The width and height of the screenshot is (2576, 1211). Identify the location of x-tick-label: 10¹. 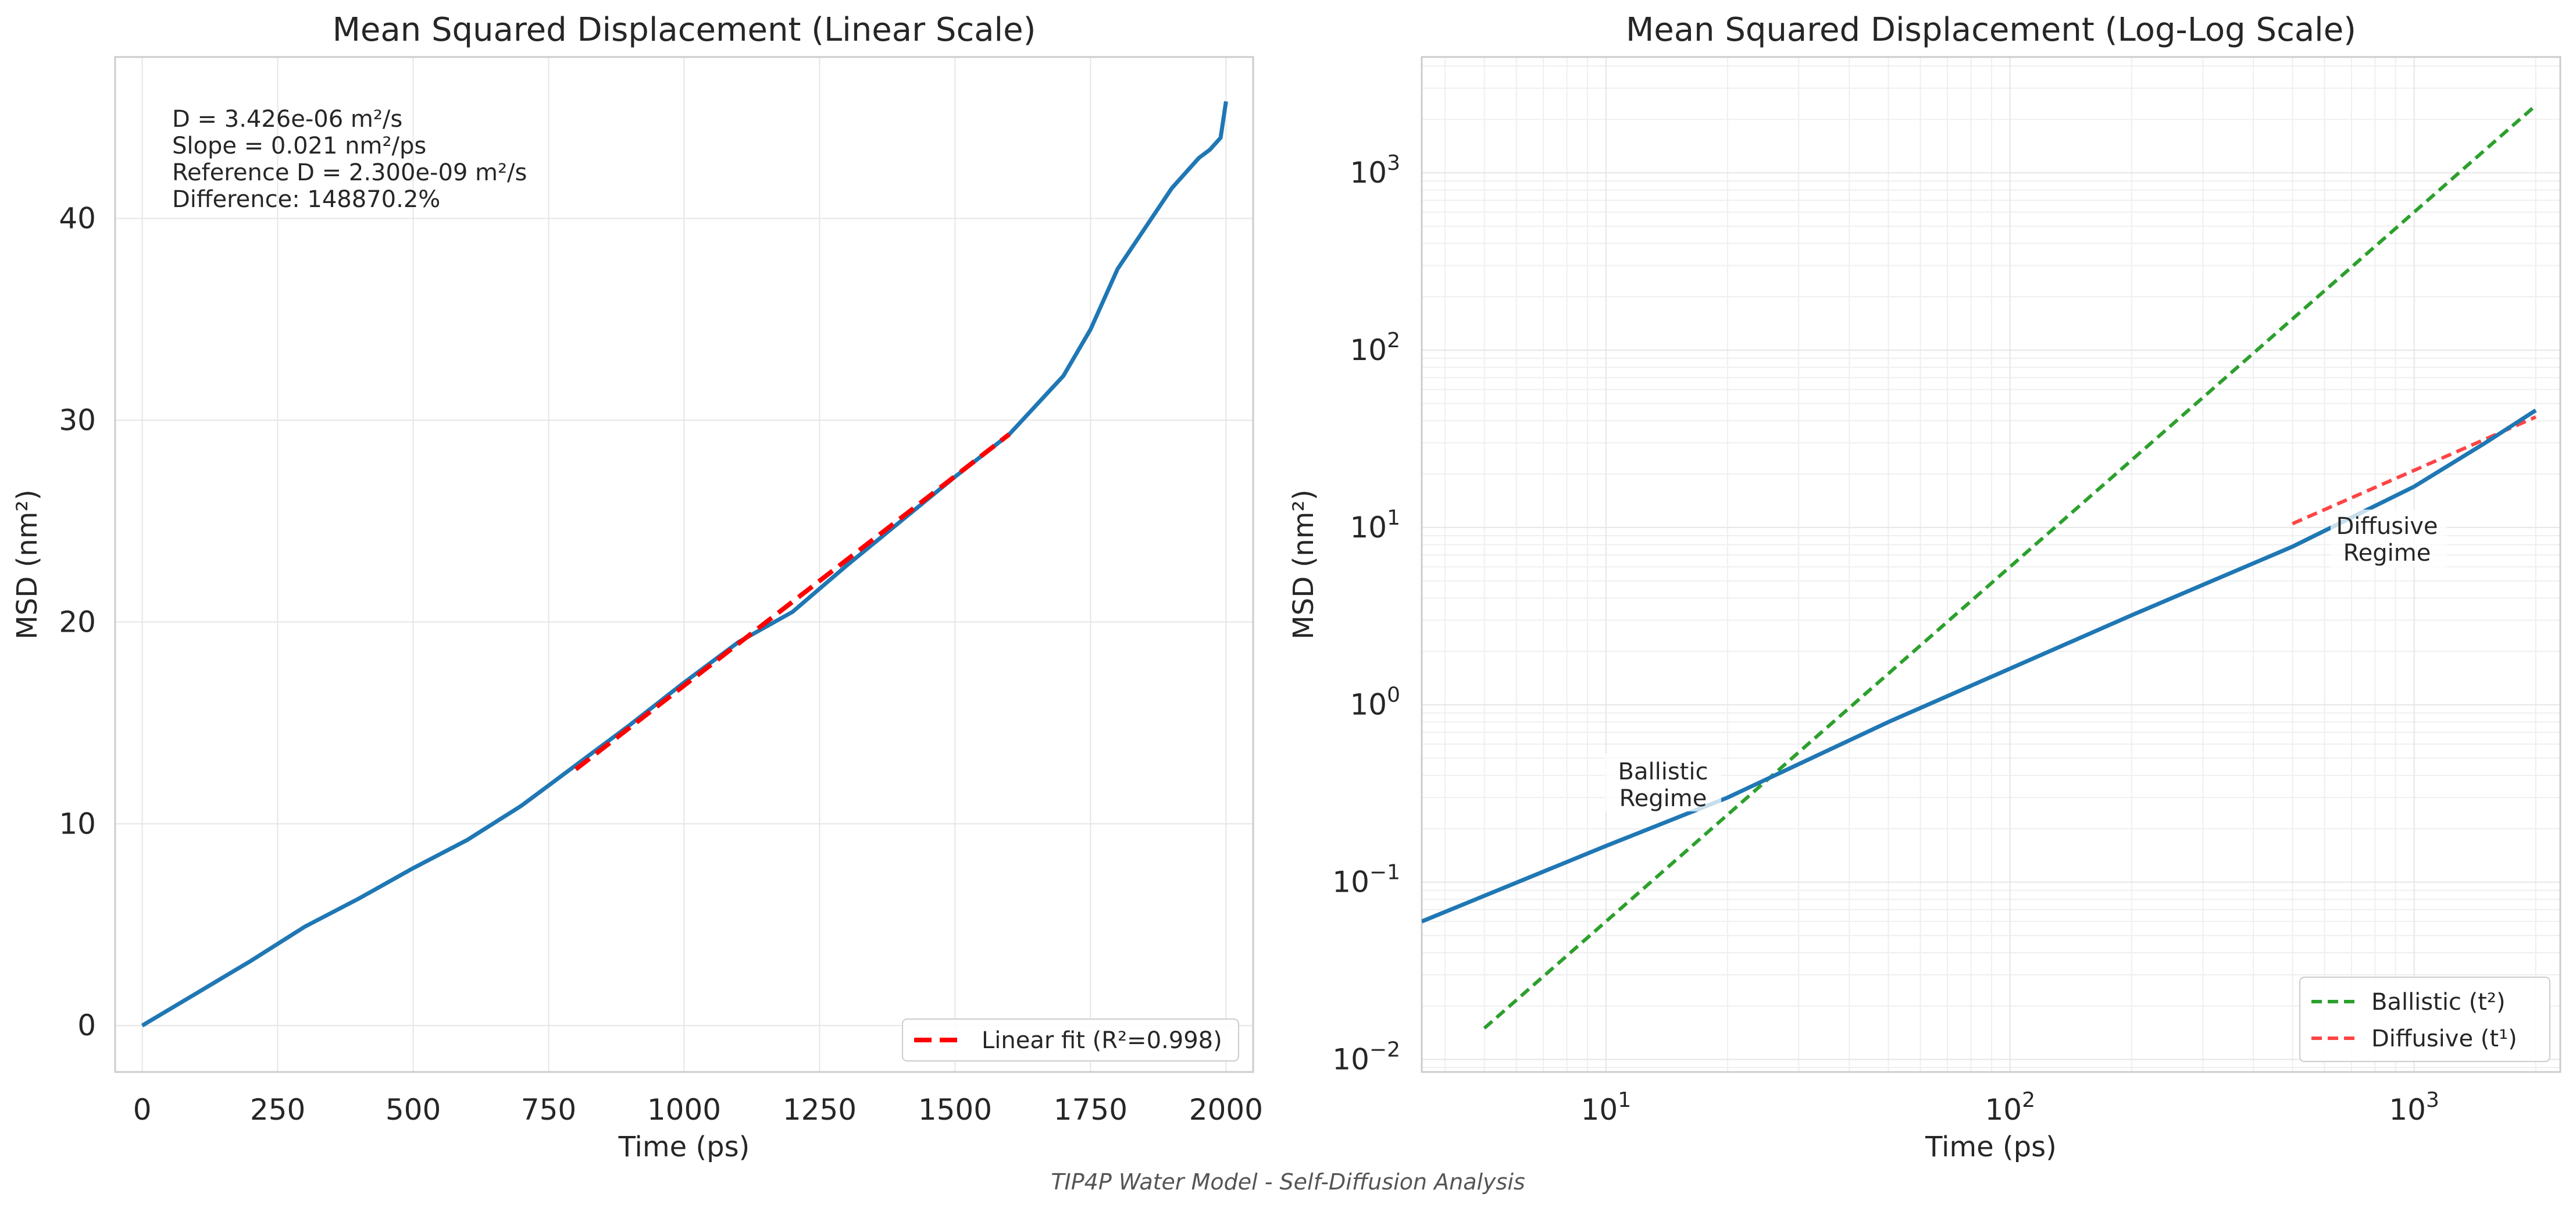
(1606, 1107).